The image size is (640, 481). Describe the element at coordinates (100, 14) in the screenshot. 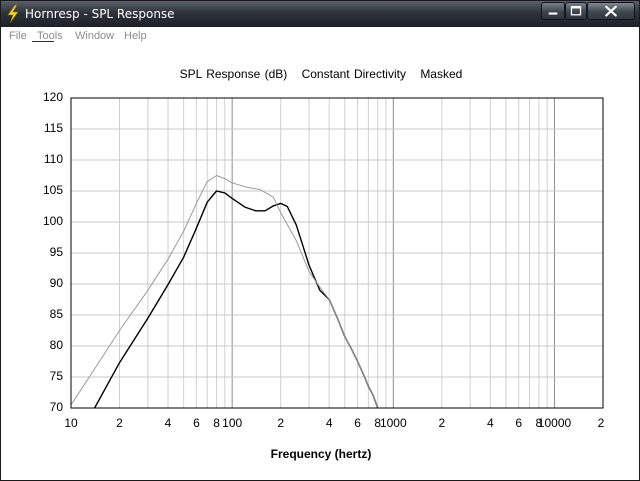

I see `window-title: Hornresp - SPL Response` at that location.